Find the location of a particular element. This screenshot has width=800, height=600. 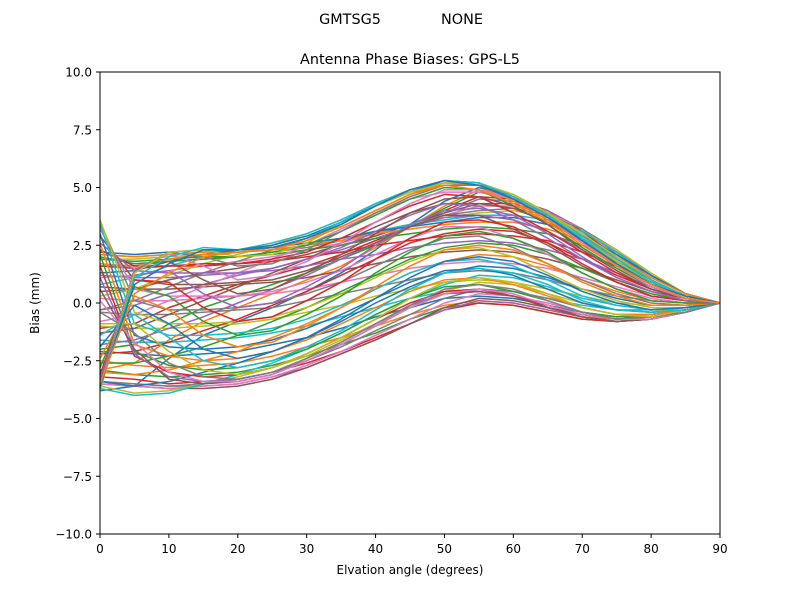

series-line-az235 is located at coordinates (410, 266).